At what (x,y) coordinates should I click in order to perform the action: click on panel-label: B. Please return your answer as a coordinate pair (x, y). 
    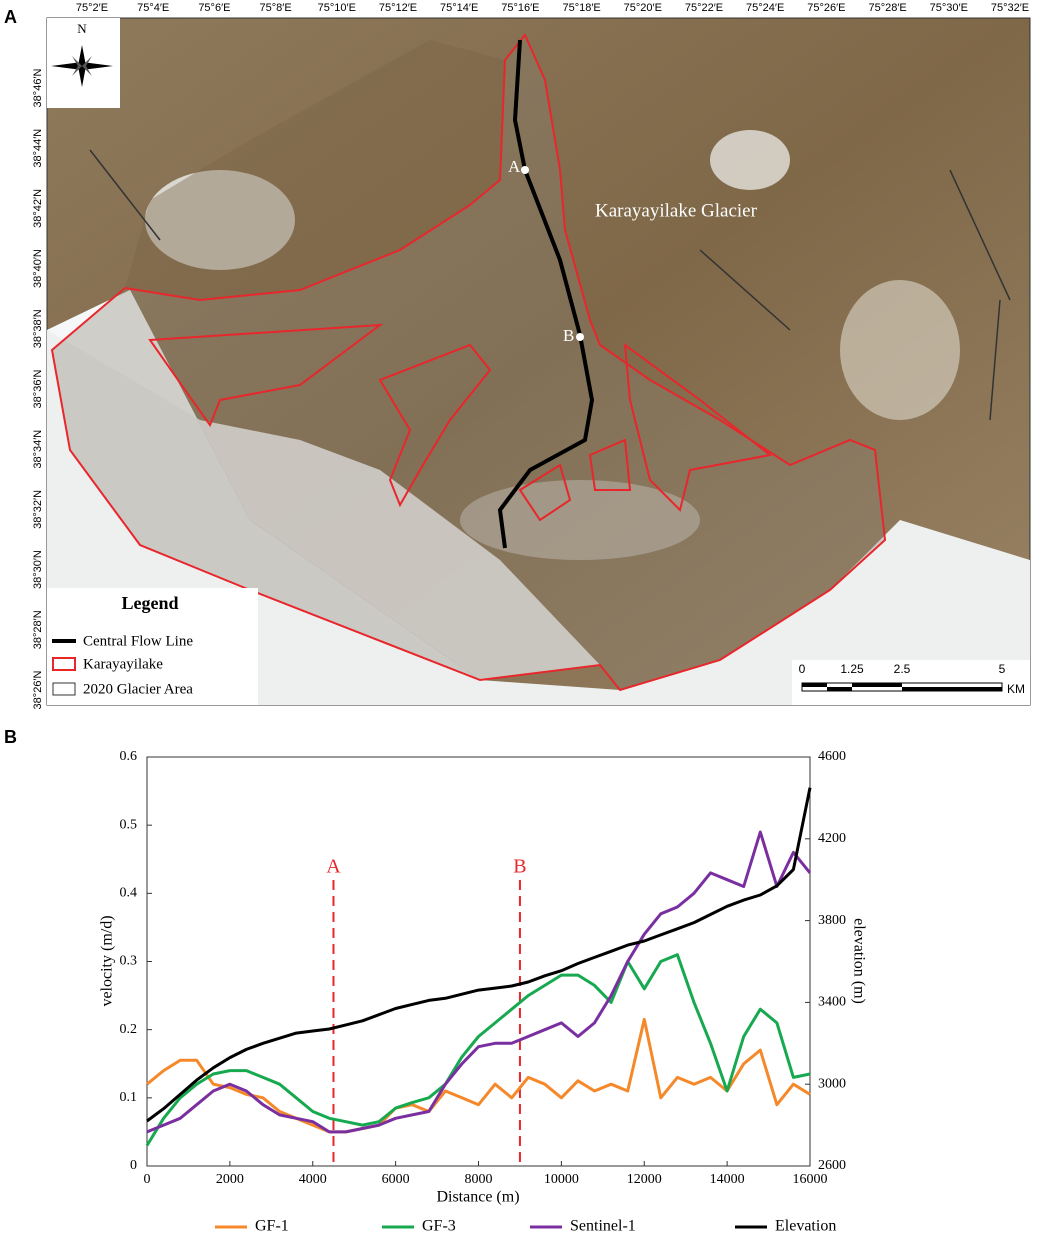
    Looking at the image, I should click on (10, 737).